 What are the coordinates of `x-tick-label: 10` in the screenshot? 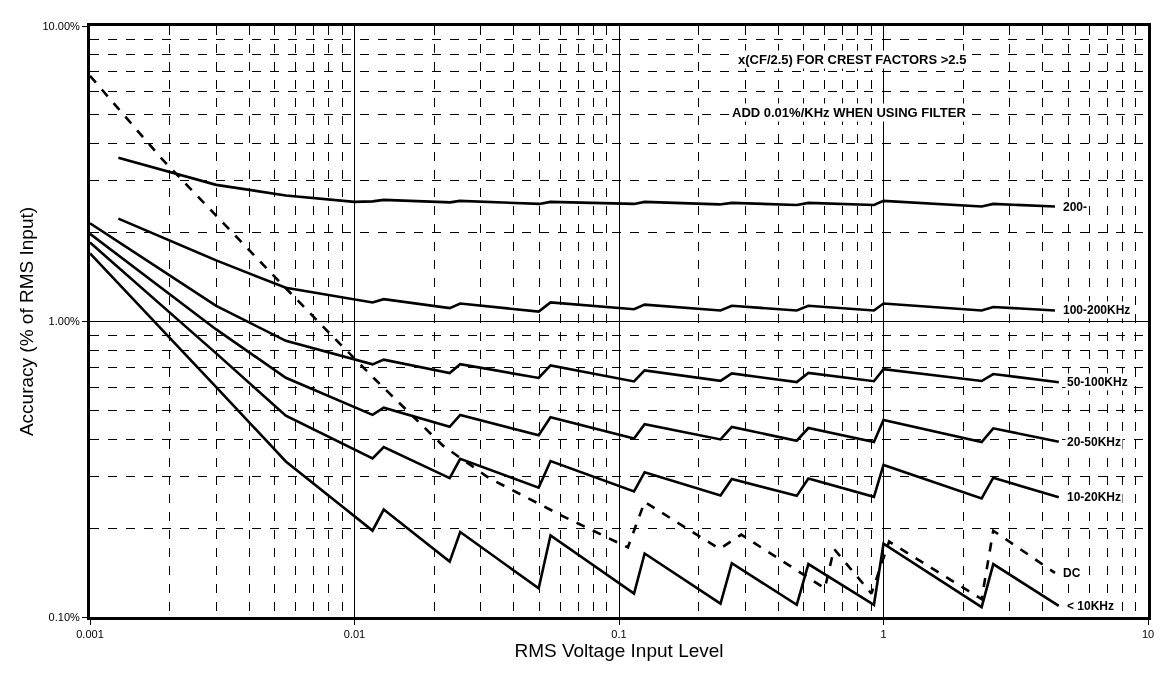 It's located at (1148, 634).